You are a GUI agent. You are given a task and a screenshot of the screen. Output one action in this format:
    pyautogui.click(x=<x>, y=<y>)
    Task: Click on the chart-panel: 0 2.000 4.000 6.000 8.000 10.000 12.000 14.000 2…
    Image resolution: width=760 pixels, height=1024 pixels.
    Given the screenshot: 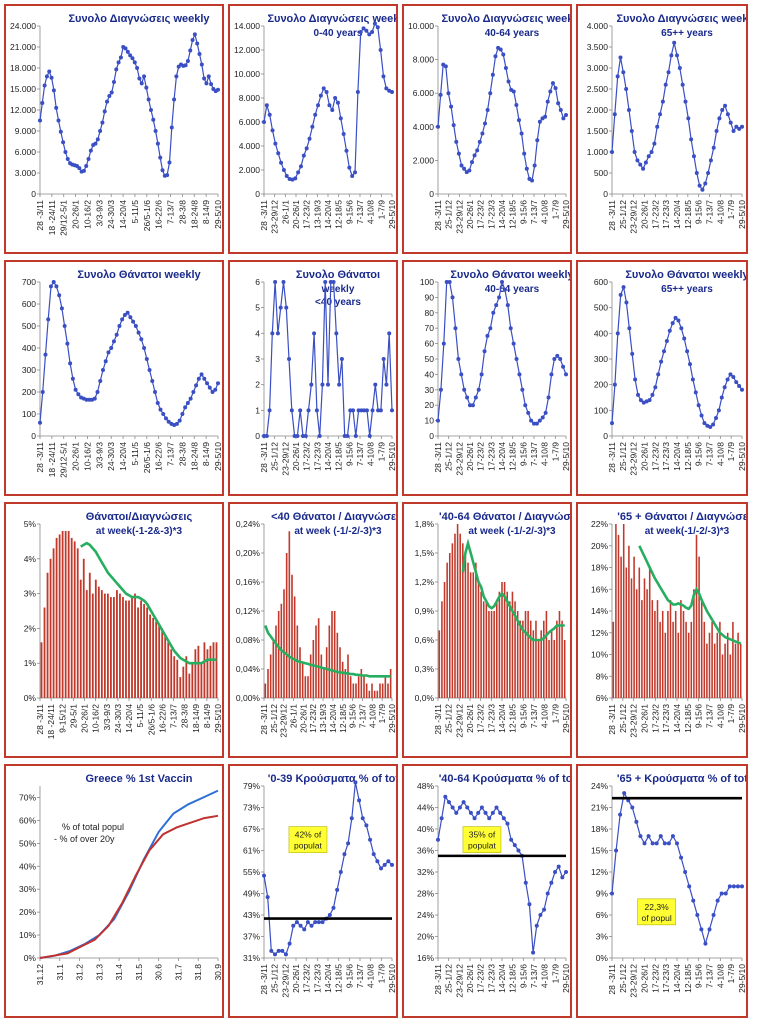 What is the action you would take?
    pyautogui.click(x=313, y=129)
    